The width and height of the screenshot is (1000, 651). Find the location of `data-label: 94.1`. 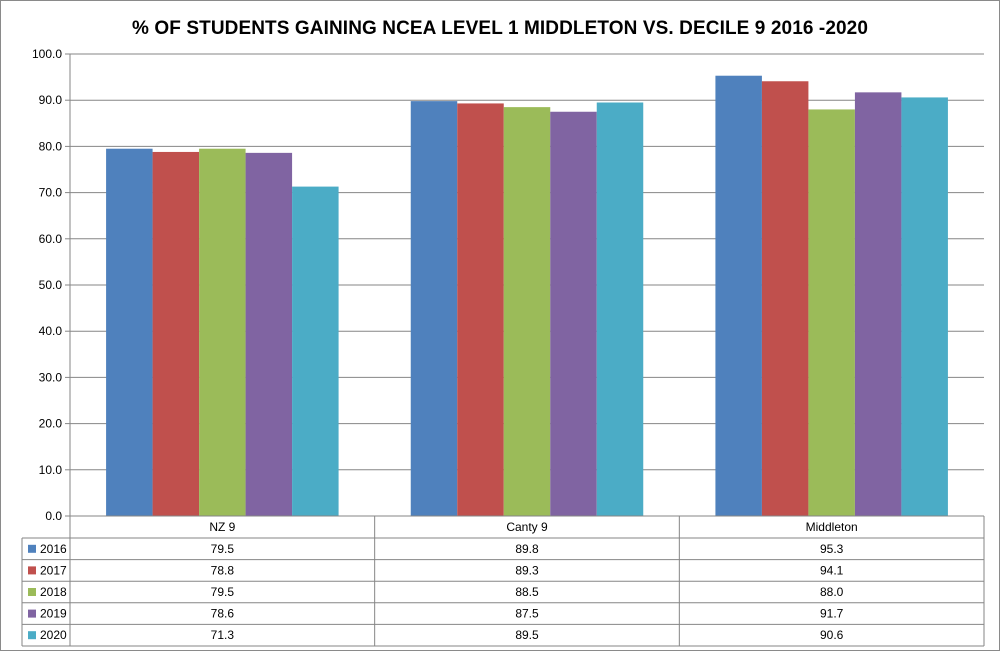

data-label: 94.1 is located at coordinates (832, 570).